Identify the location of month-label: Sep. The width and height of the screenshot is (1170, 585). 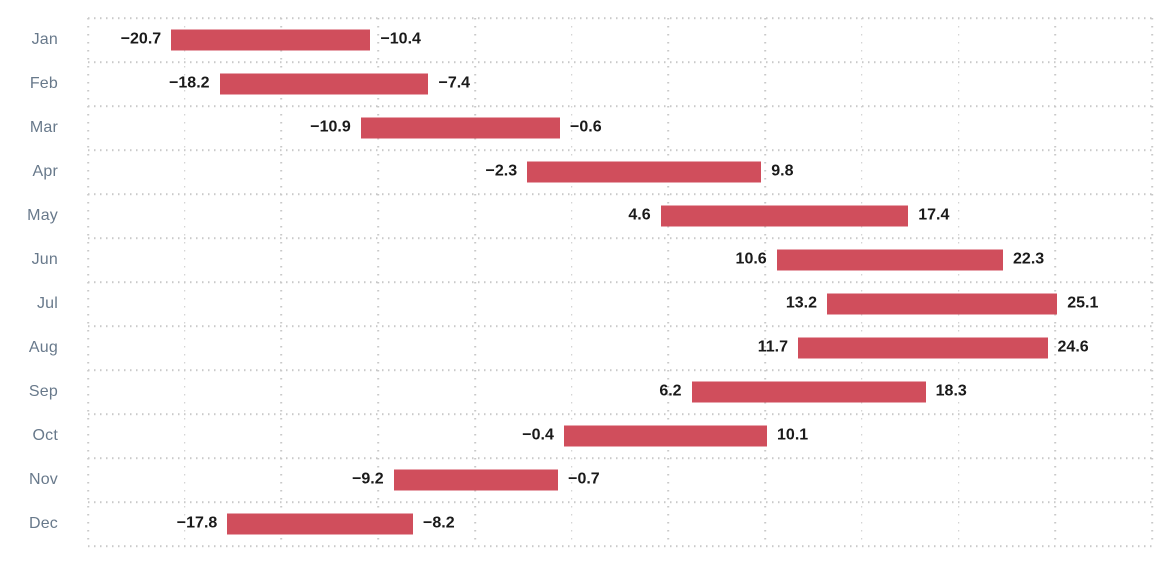
(43, 391).